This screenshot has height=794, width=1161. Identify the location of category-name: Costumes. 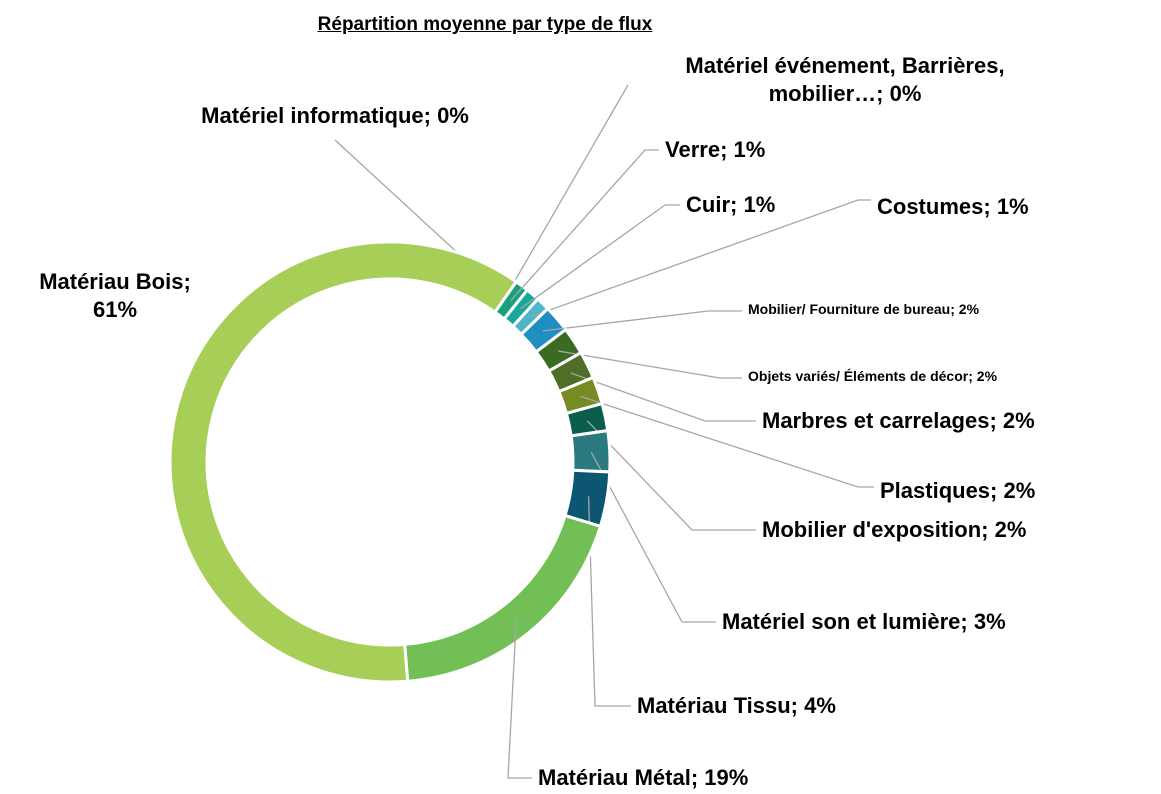
(930, 206).